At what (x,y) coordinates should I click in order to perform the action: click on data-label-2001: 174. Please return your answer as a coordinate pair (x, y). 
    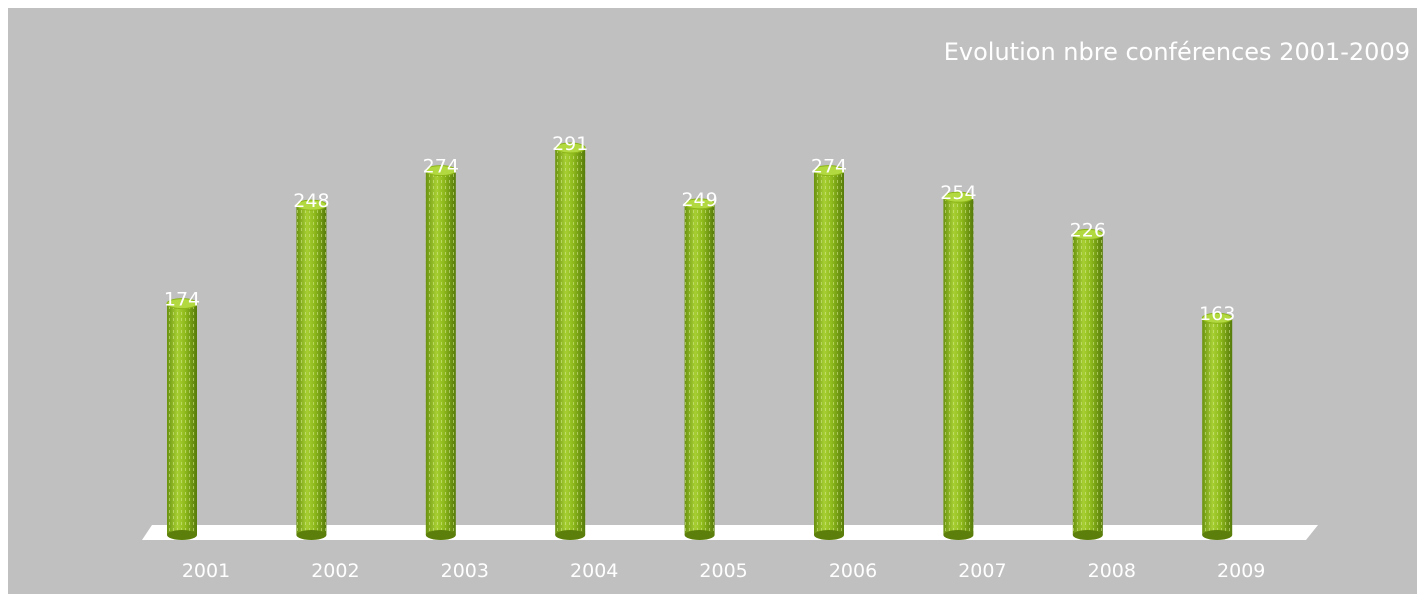
    Looking at the image, I should click on (182, 300).